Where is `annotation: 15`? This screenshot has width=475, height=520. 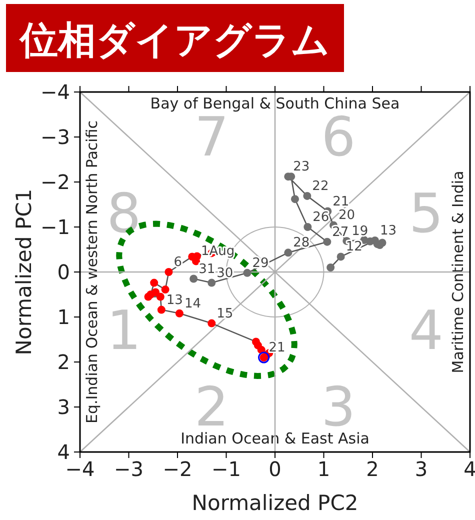
annotation: 15 is located at coordinates (225, 314).